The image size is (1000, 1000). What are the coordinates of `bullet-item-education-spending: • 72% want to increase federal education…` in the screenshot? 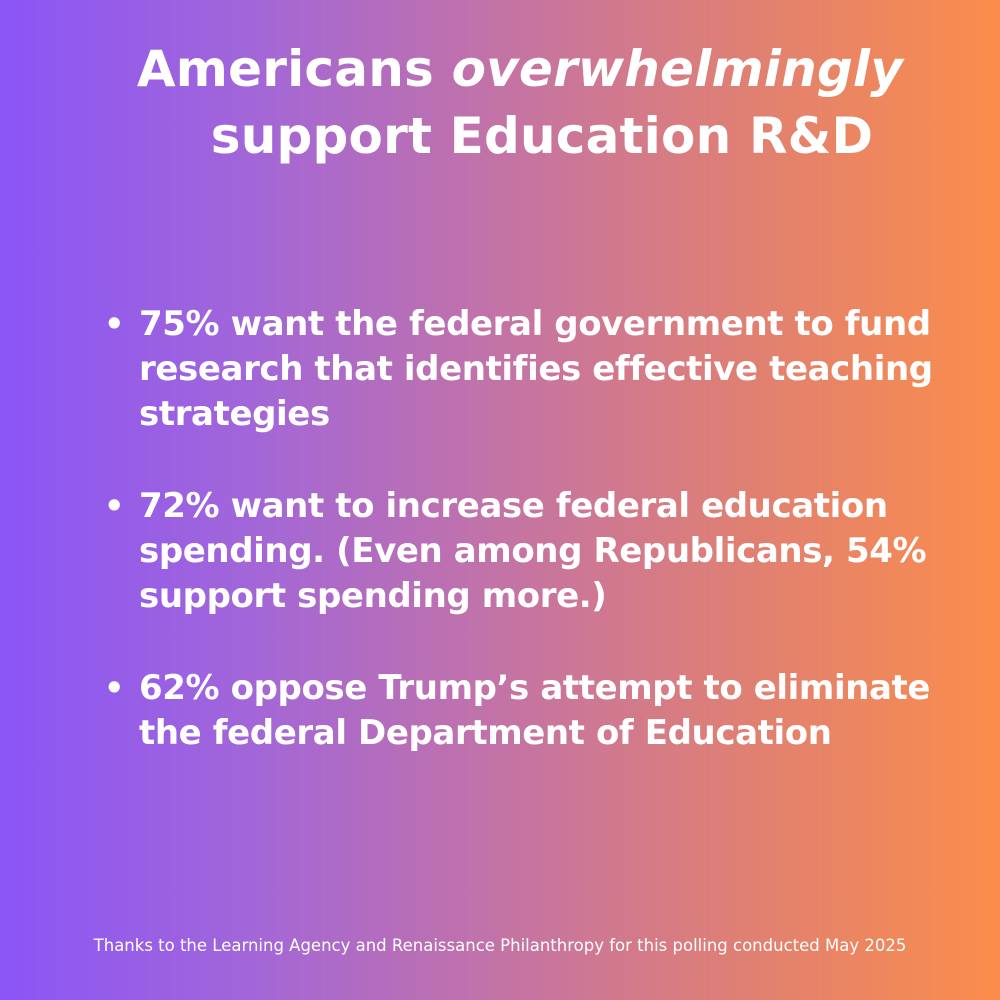 It's located at (542, 551).